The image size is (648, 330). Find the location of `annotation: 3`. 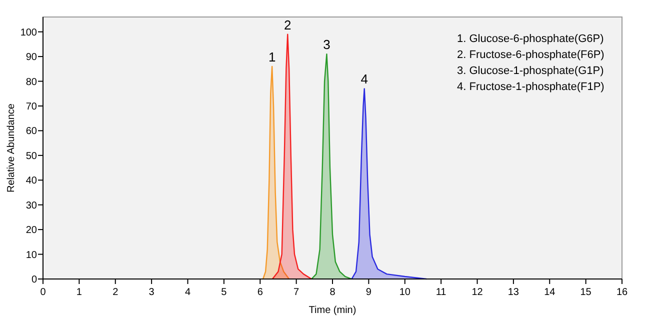

annotation: 3 is located at coordinates (326, 44).